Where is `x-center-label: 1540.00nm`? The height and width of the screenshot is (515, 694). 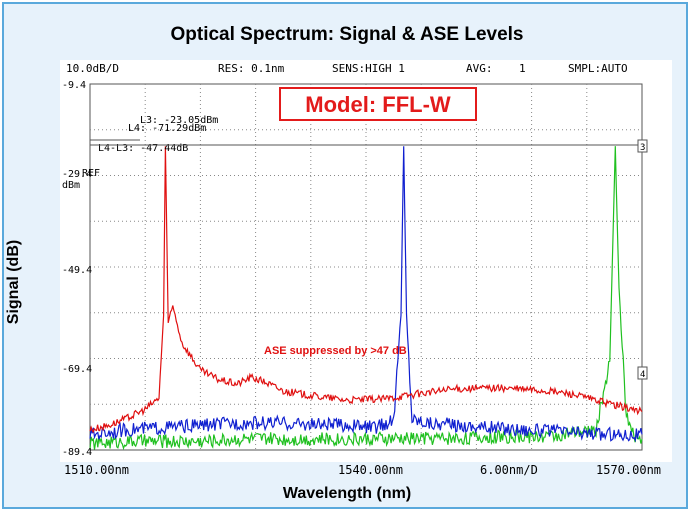
x-center-label: 1540.00nm is located at coordinates (370, 470).